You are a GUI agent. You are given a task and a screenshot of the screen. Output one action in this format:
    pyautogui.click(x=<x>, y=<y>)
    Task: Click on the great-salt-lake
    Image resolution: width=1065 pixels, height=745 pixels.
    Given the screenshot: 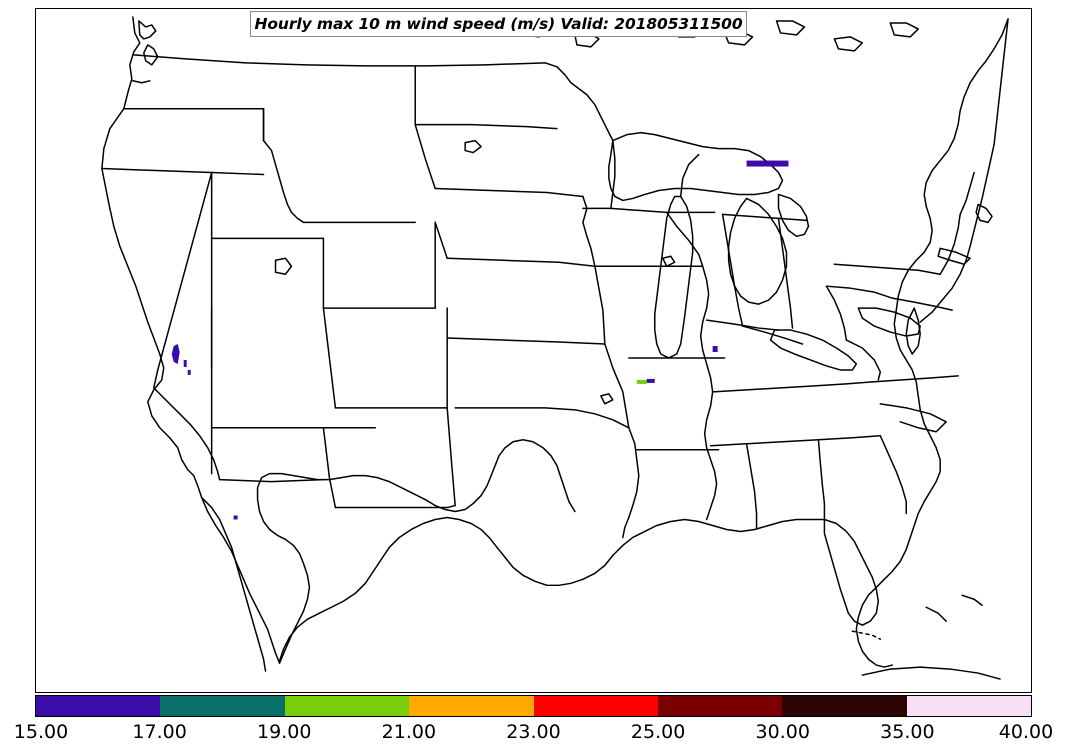 What is the action you would take?
    pyautogui.click(x=283, y=266)
    